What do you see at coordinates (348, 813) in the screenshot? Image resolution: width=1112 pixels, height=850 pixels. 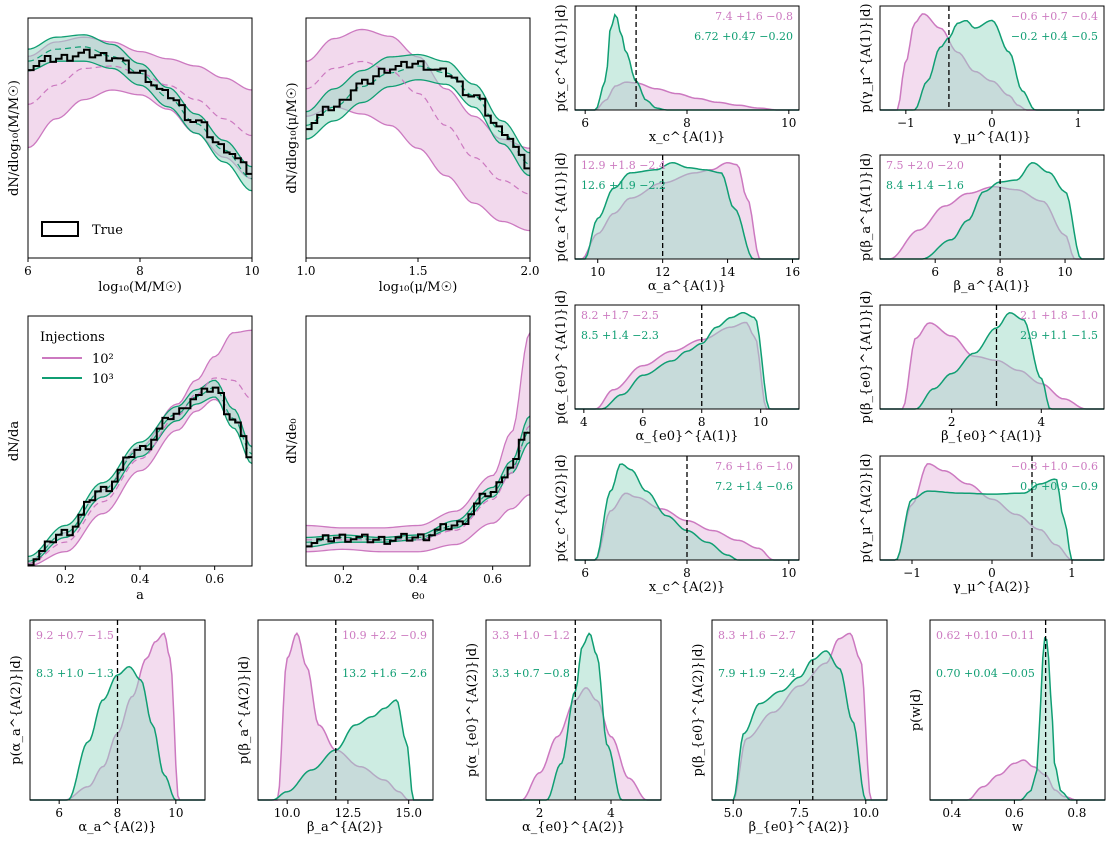 I see `x-tick-label: 12.5` at bounding box center [348, 813].